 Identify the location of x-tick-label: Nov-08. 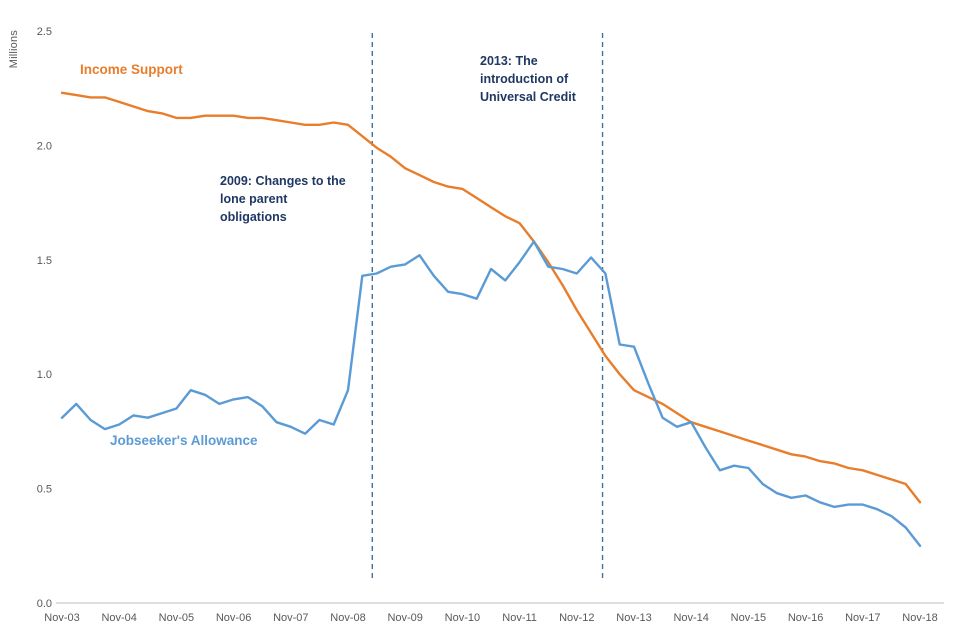
(347, 618).